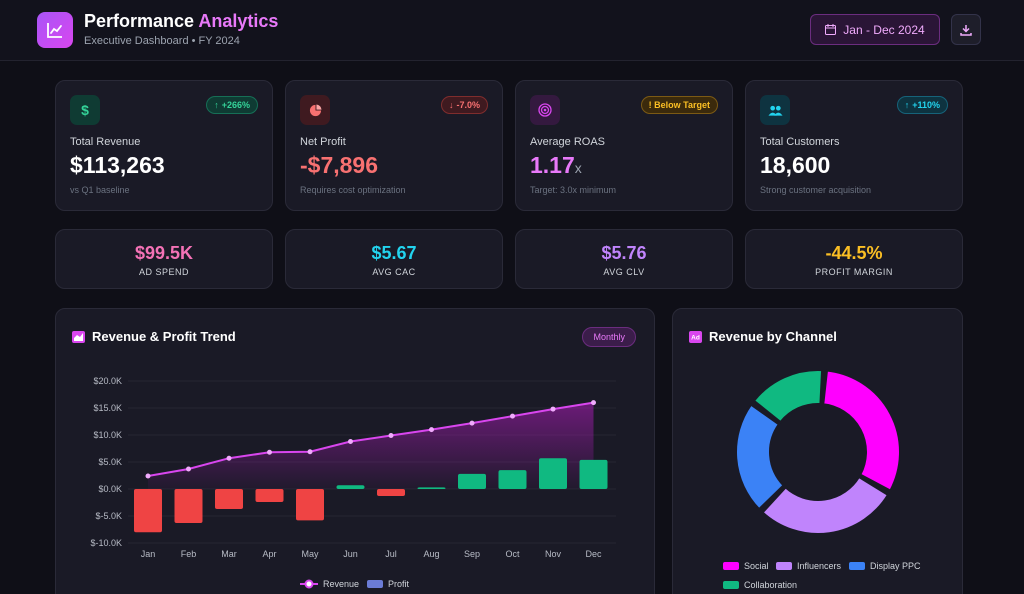 Image resolution: width=1024 pixels, height=594 pixels. What do you see at coordinates (553, 409) in the screenshot?
I see `revenue-point-nov` at bounding box center [553, 409].